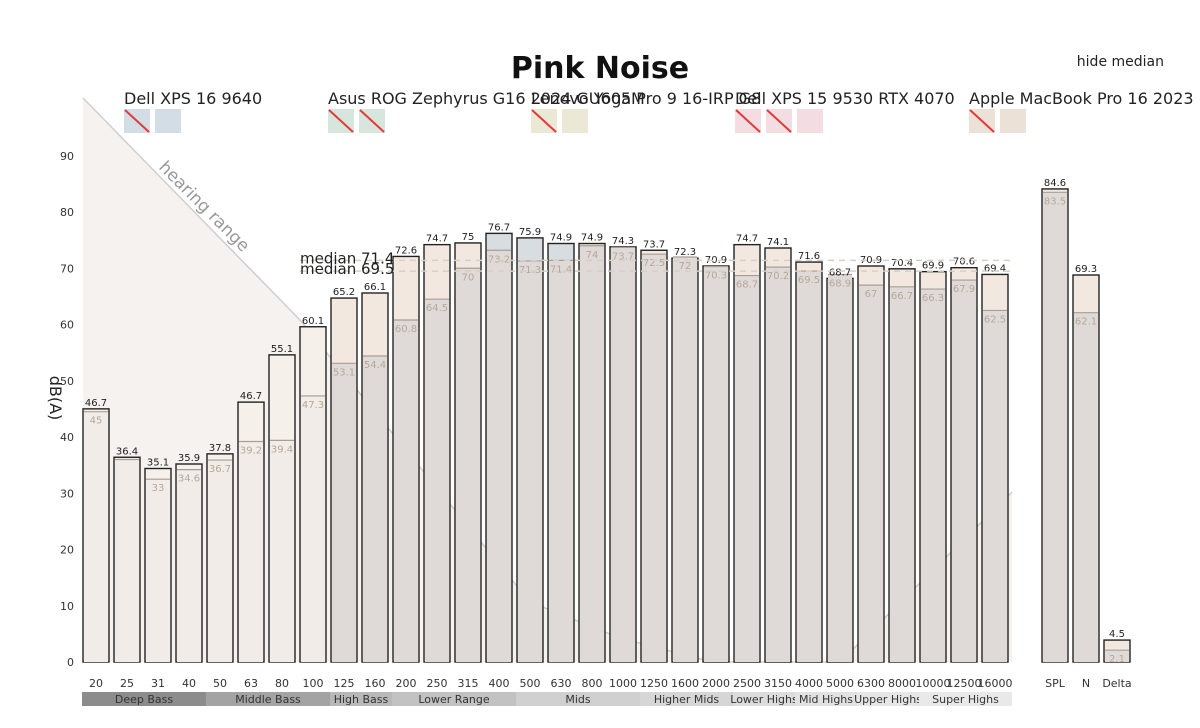  Describe the element at coordinates (468, 237) in the screenshot. I see `bar-value-label: 75` at that location.